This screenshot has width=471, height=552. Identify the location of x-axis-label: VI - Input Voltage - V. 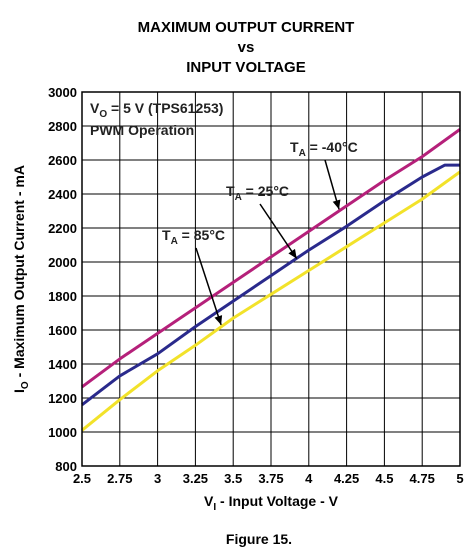
(271, 503).